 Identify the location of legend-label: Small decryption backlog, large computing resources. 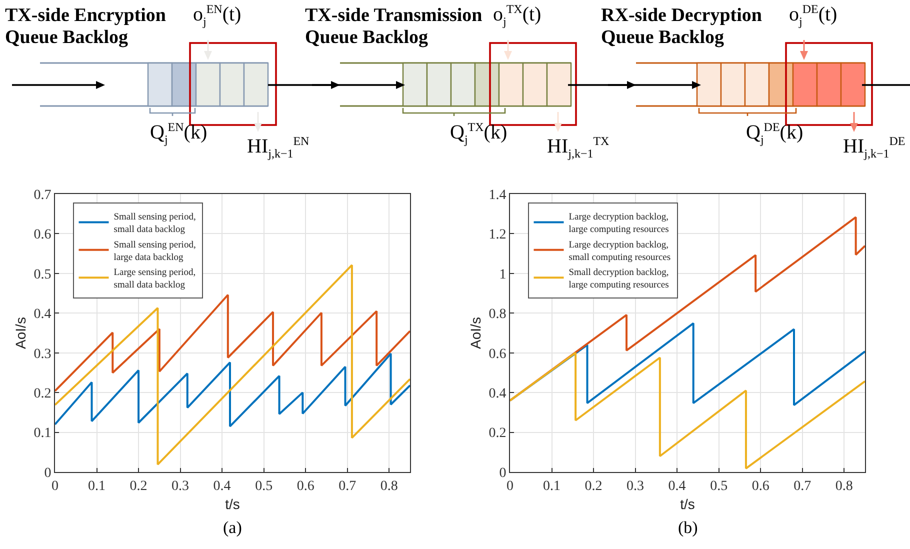
(619, 279).